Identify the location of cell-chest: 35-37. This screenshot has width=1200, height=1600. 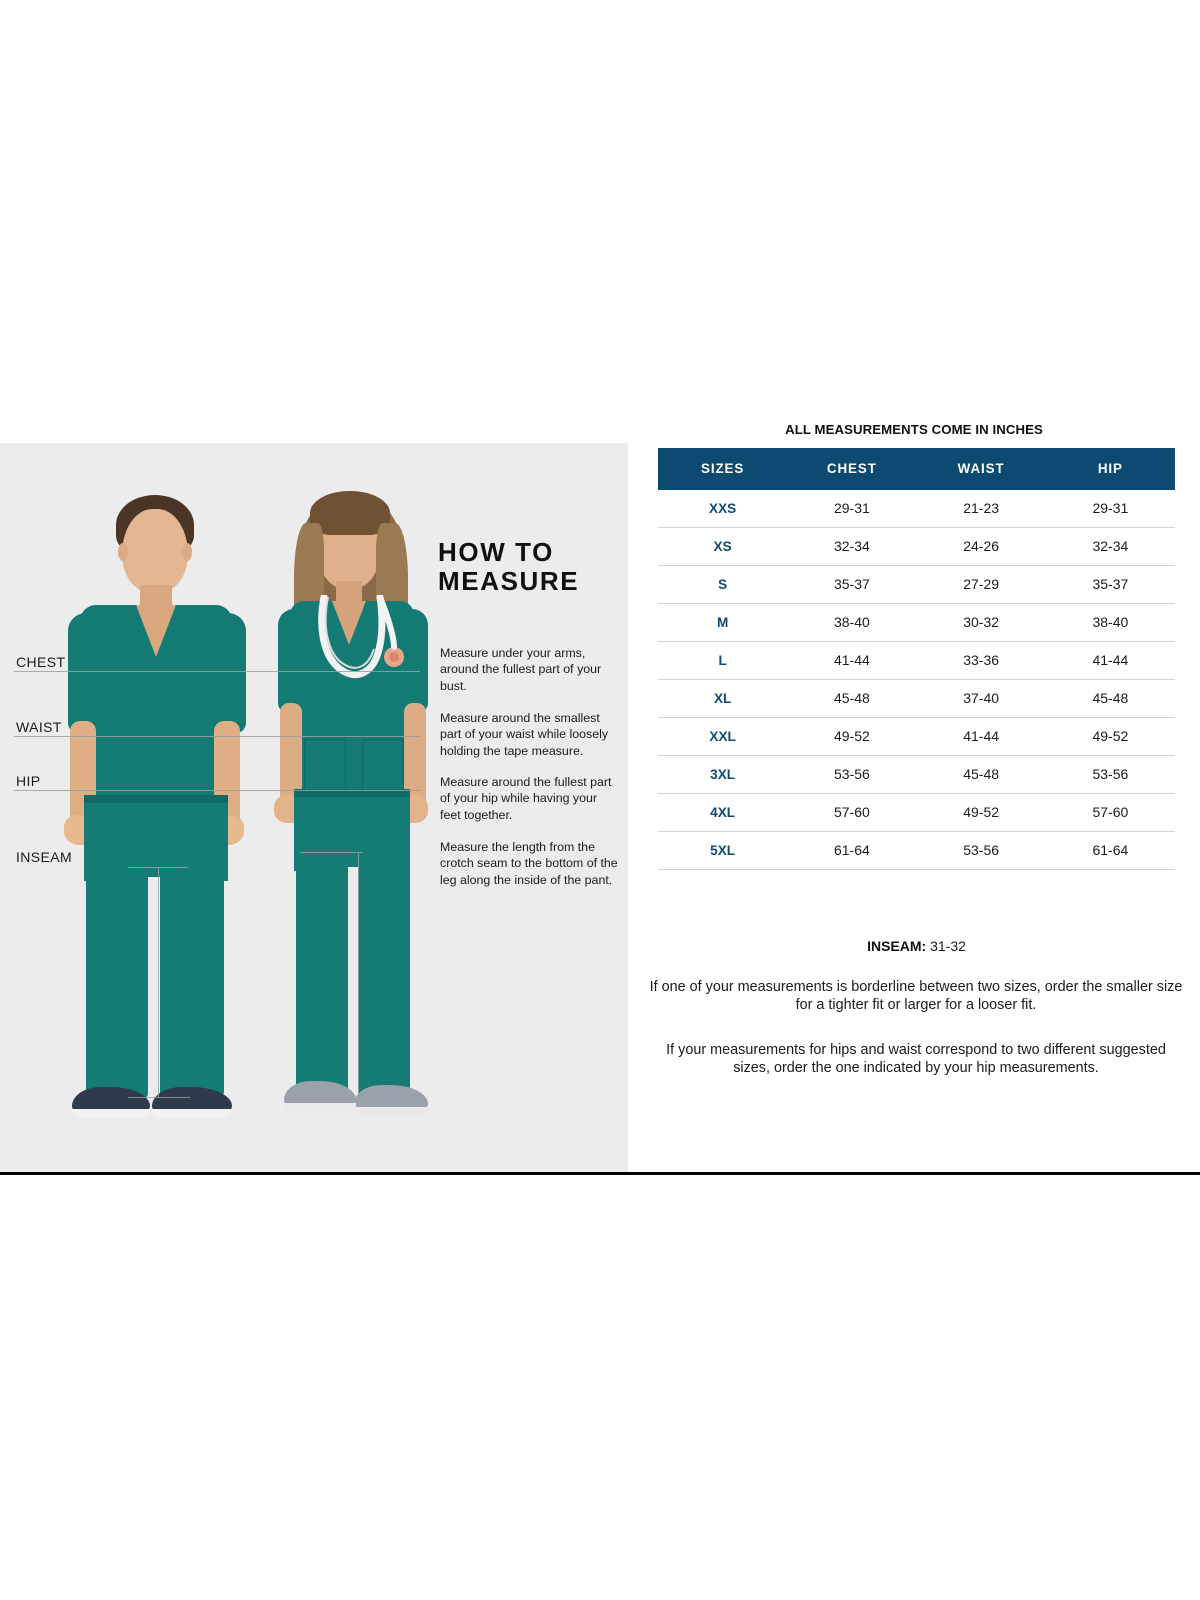
(852, 584).